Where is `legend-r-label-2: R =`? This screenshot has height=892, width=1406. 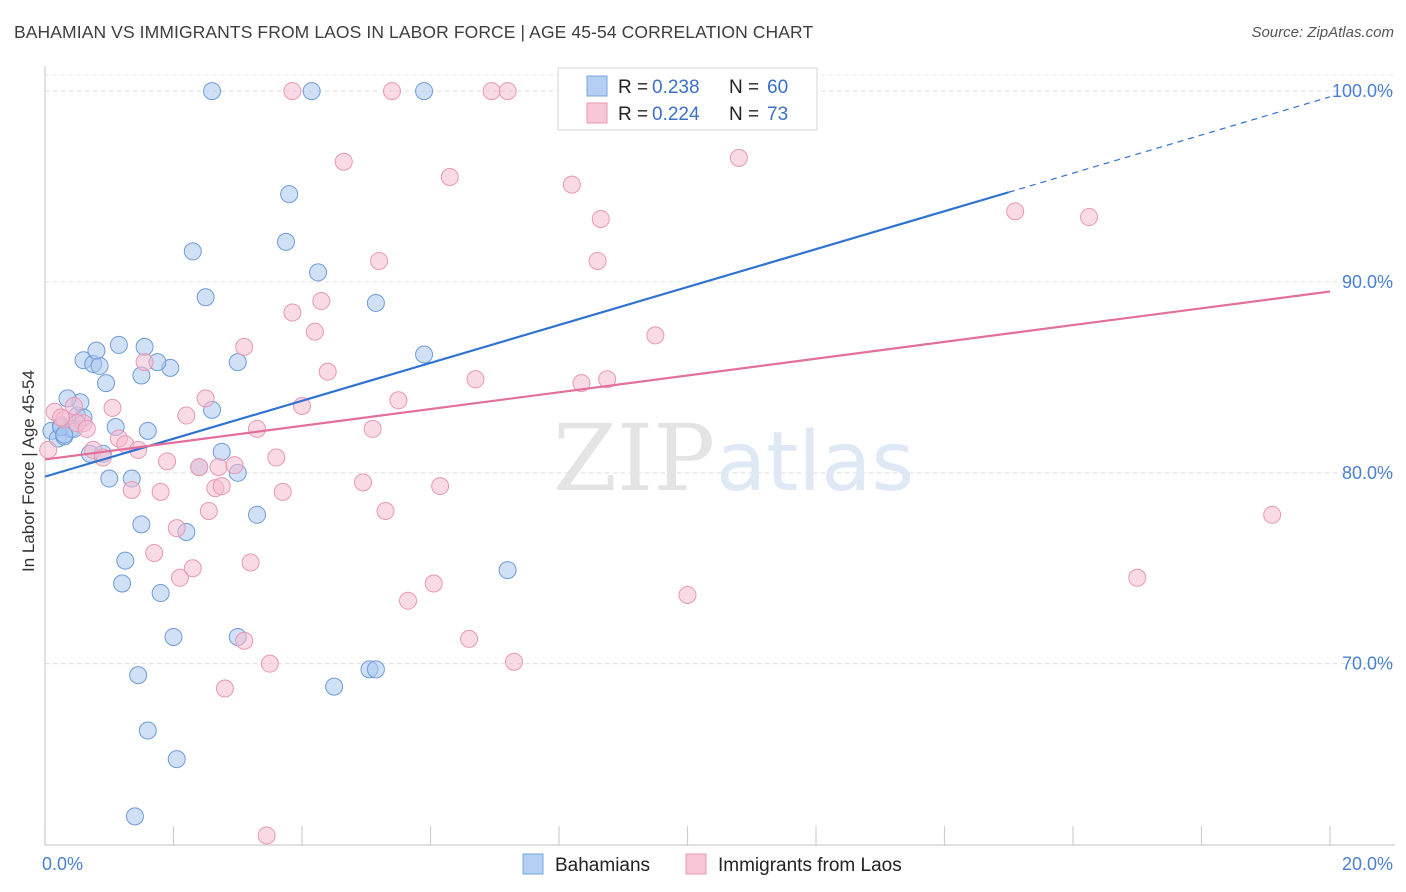
legend-r-label-2: R = is located at coordinates (633, 114).